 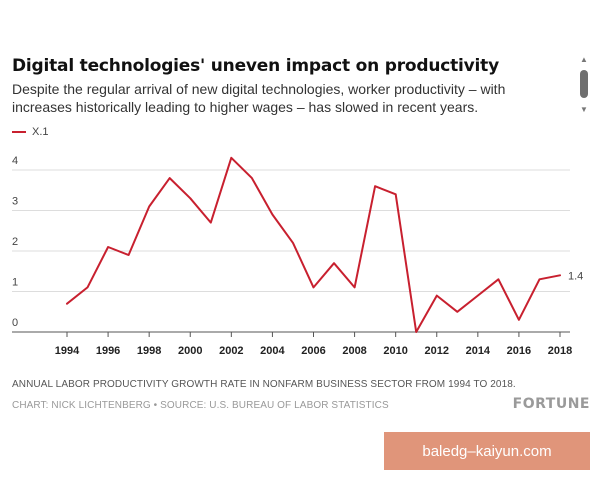 What do you see at coordinates (30, 132) in the screenshot?
I see `chart-legend: X.1` at bounding box center [30, 132].